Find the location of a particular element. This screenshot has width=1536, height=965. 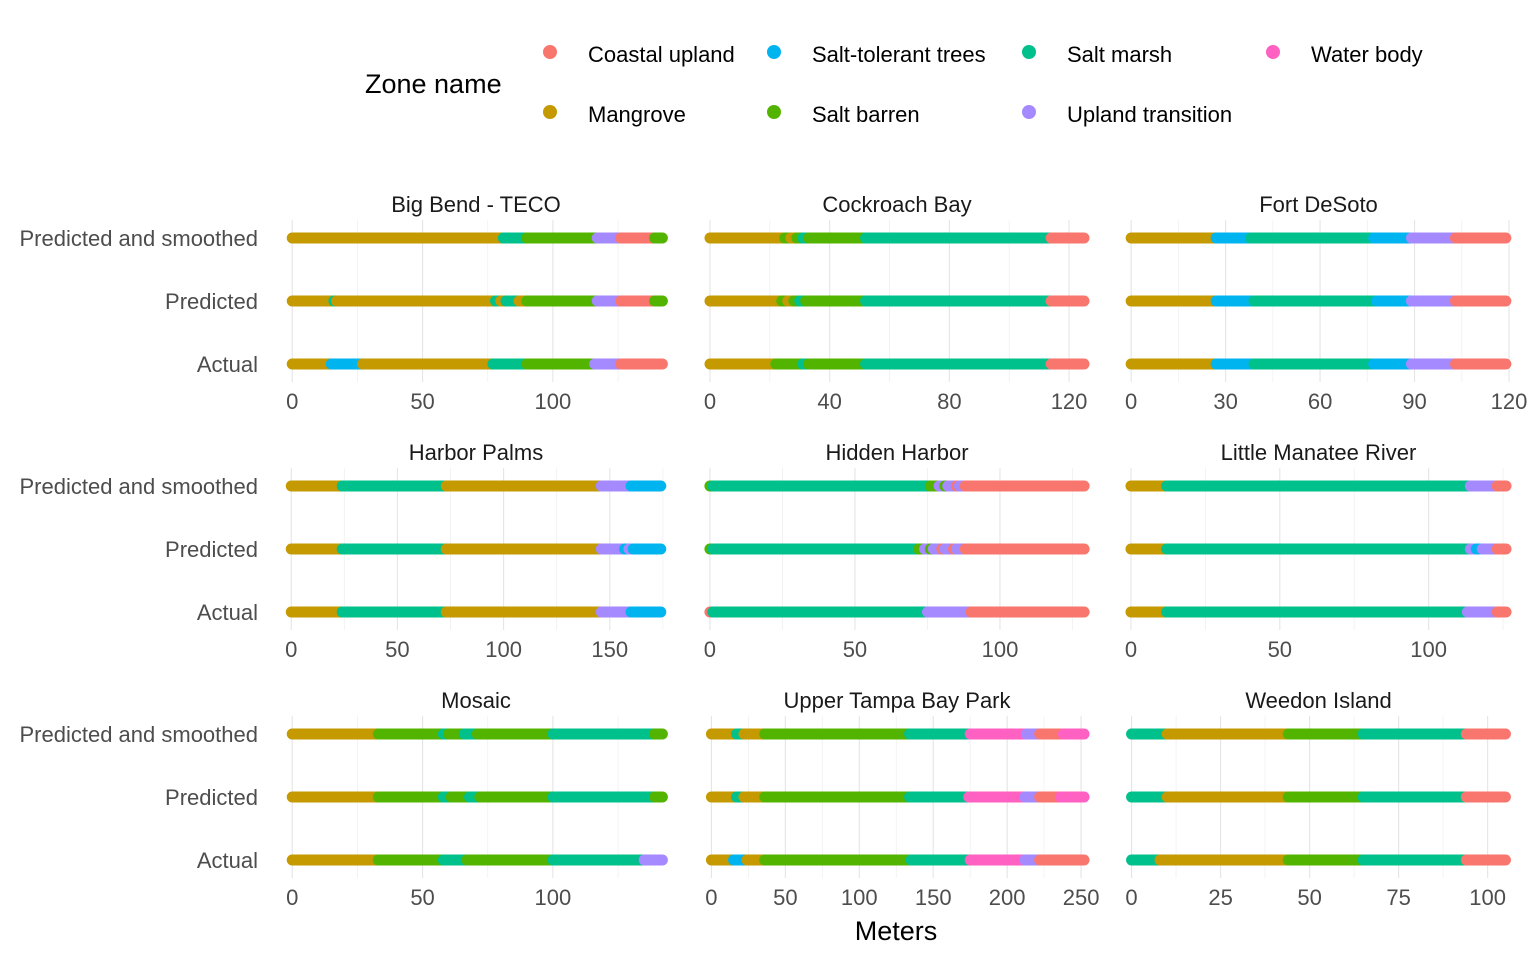

panel-upper-tampa-bay-park: Upper Tampa Bay Park 0 50 100 150 200 250 is located at coordinates (902, 799).